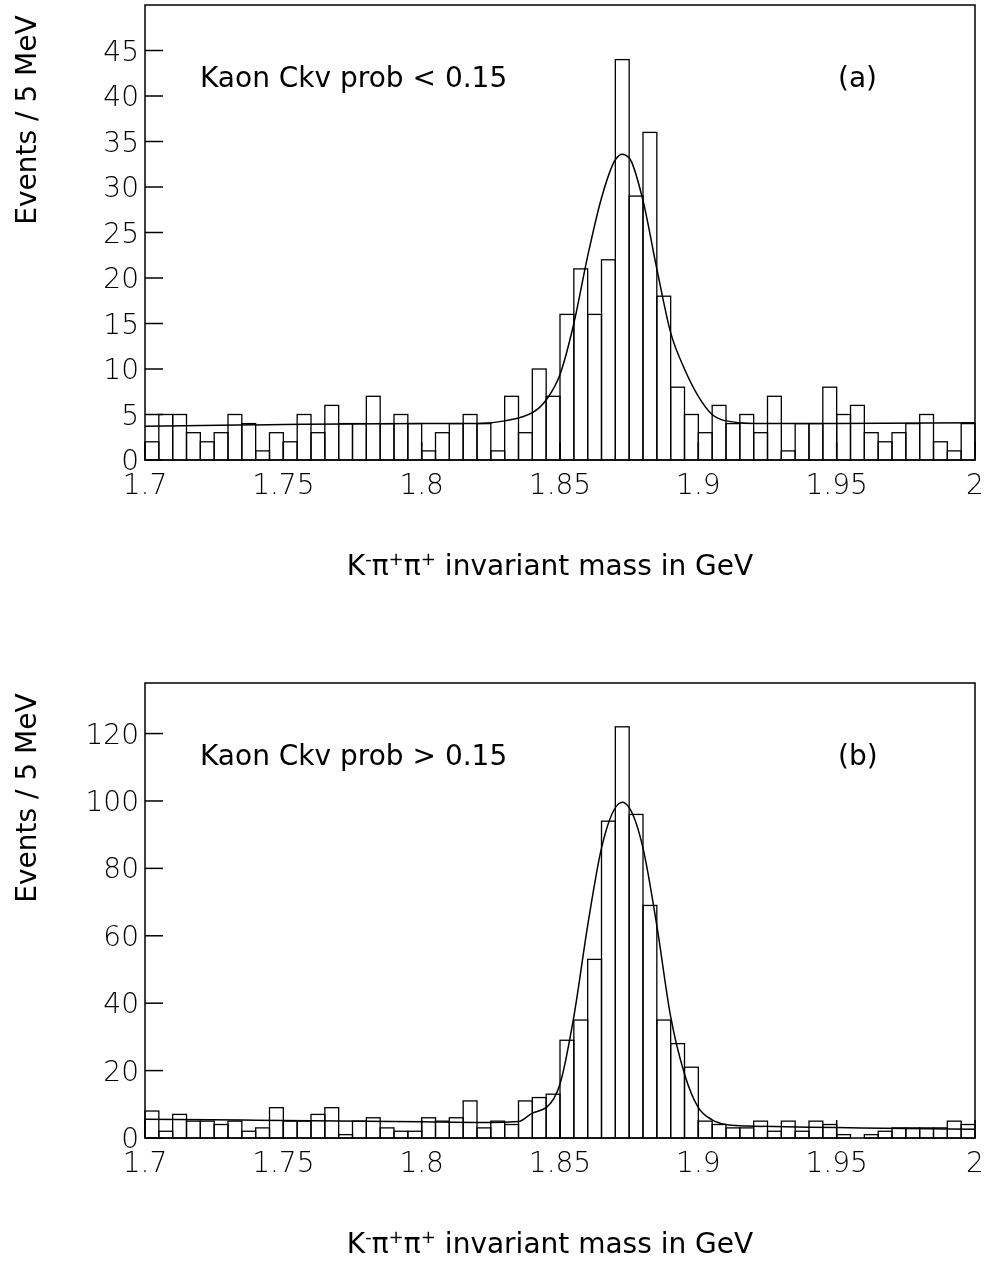 The width and height of the screenshot is (991, 1263). I want to click on y-tick-label: 80, so click(121, 869).